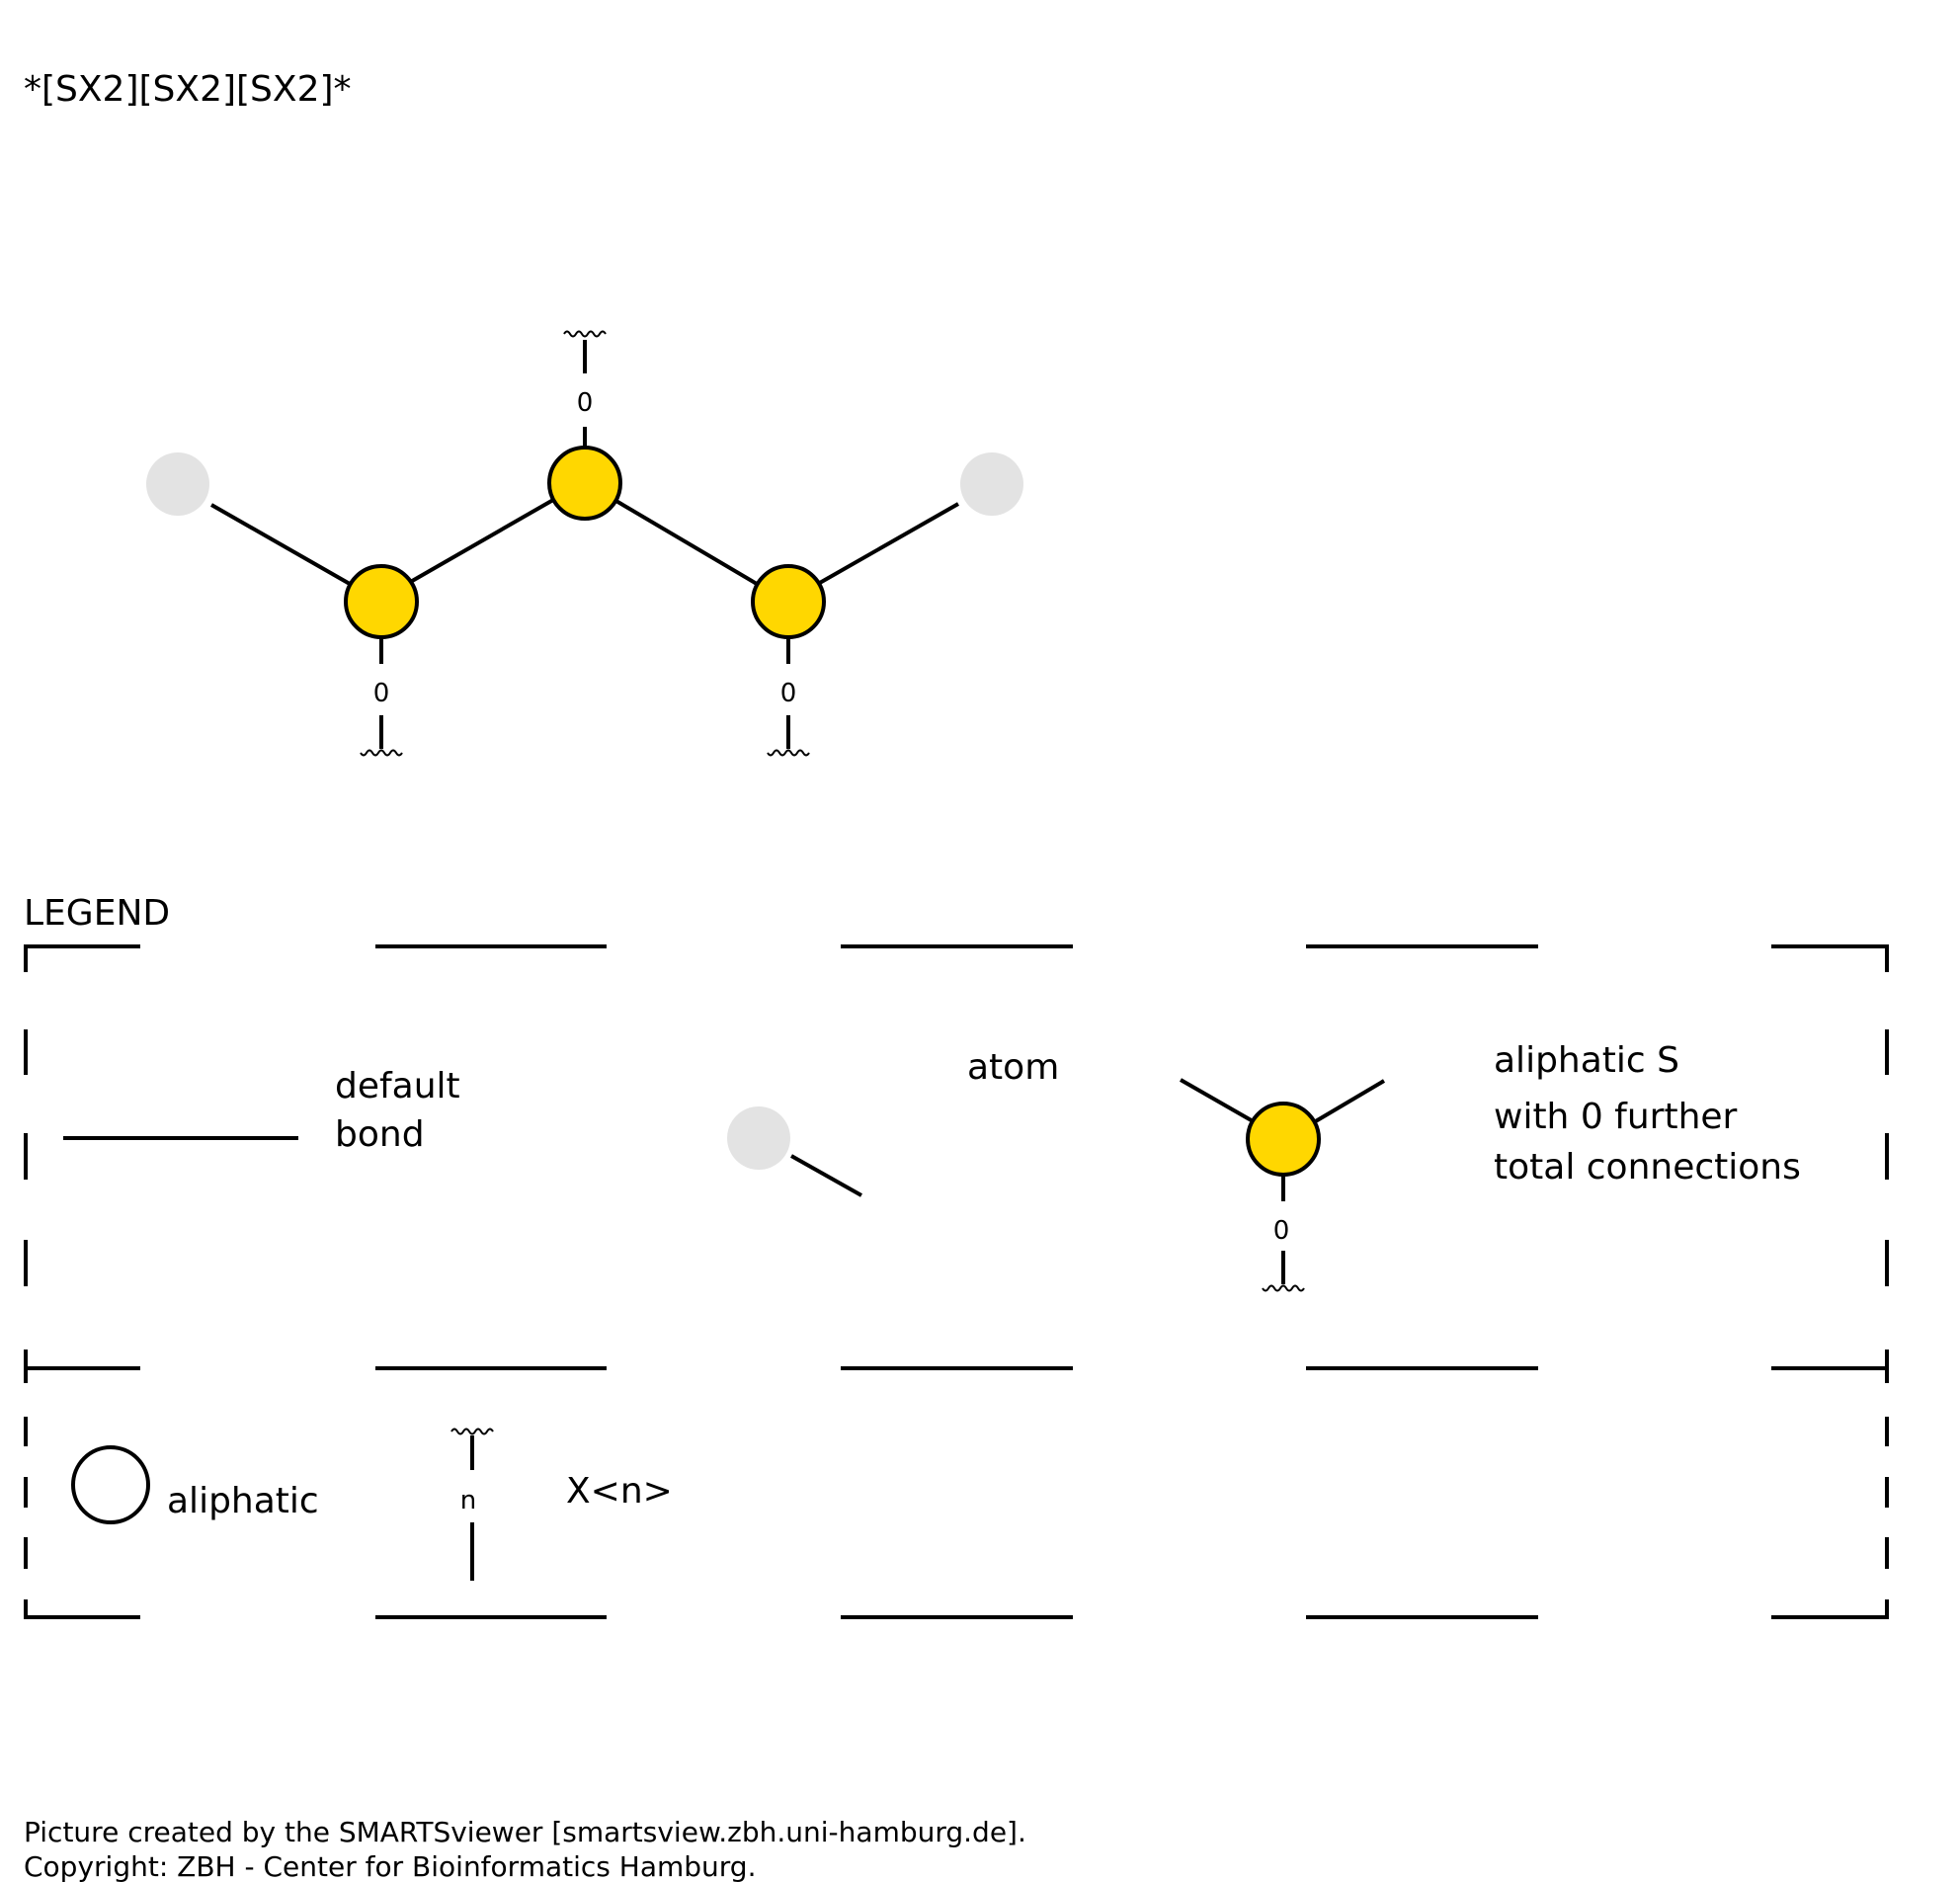  Describe the element at coordinates (585, 403) in the screenshot. I see `connection-count-s2: 0` at that location.